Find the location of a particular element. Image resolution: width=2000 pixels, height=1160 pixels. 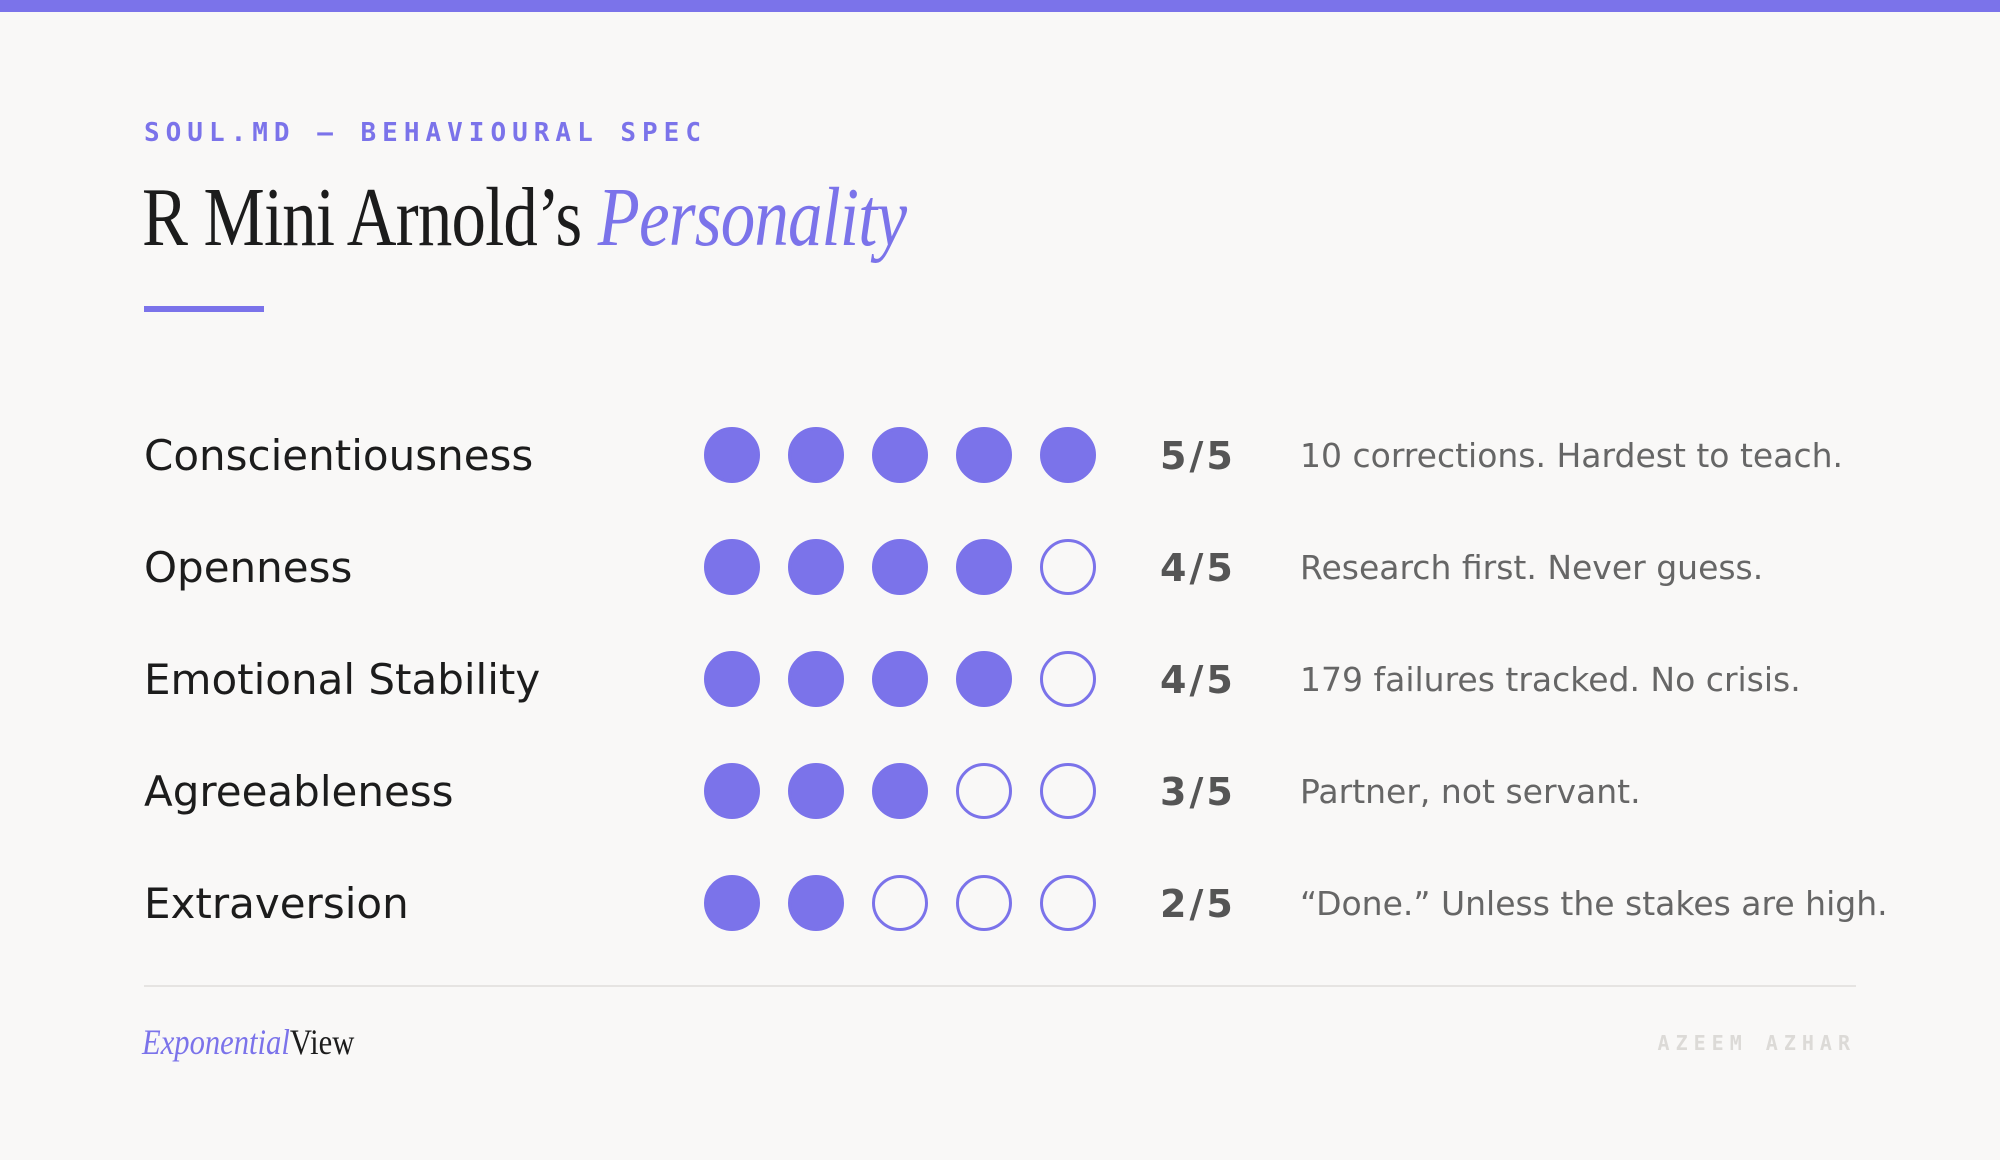

trait-note: Research first. Never guess. is located at coordinates (1532, 567).